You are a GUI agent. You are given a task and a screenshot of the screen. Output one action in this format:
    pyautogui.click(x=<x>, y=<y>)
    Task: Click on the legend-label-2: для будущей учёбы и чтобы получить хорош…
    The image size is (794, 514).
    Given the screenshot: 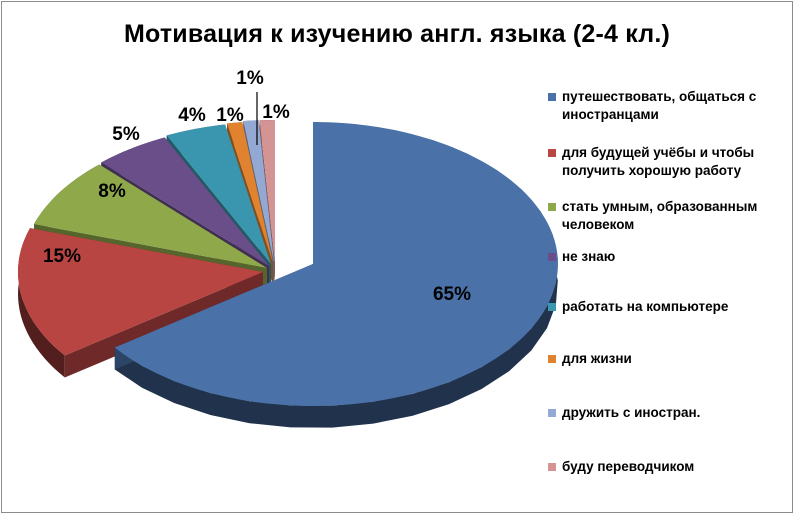 What is the action you would take?
    pyautogui.click(x=658, y=161)
    